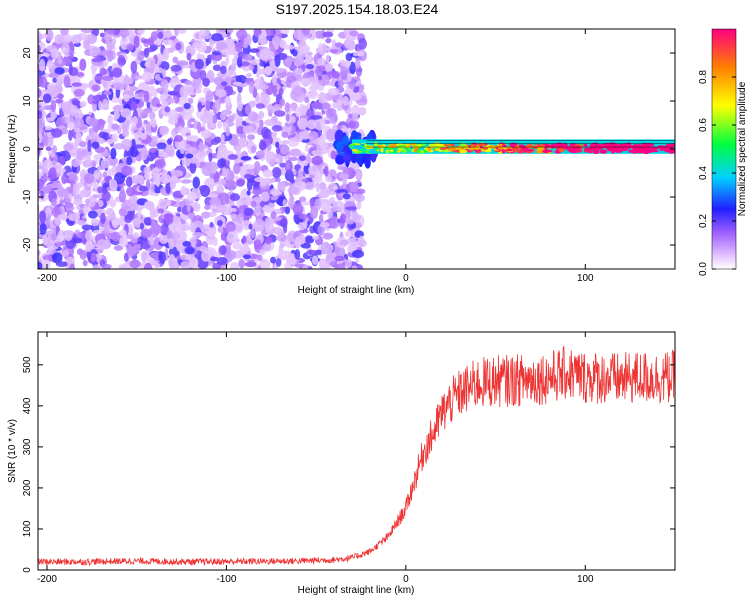  What do you see at coordinates (27, 528) in the screenshot?
I see `snr-y-tick-label: 100` at bounding box center [27, 528].